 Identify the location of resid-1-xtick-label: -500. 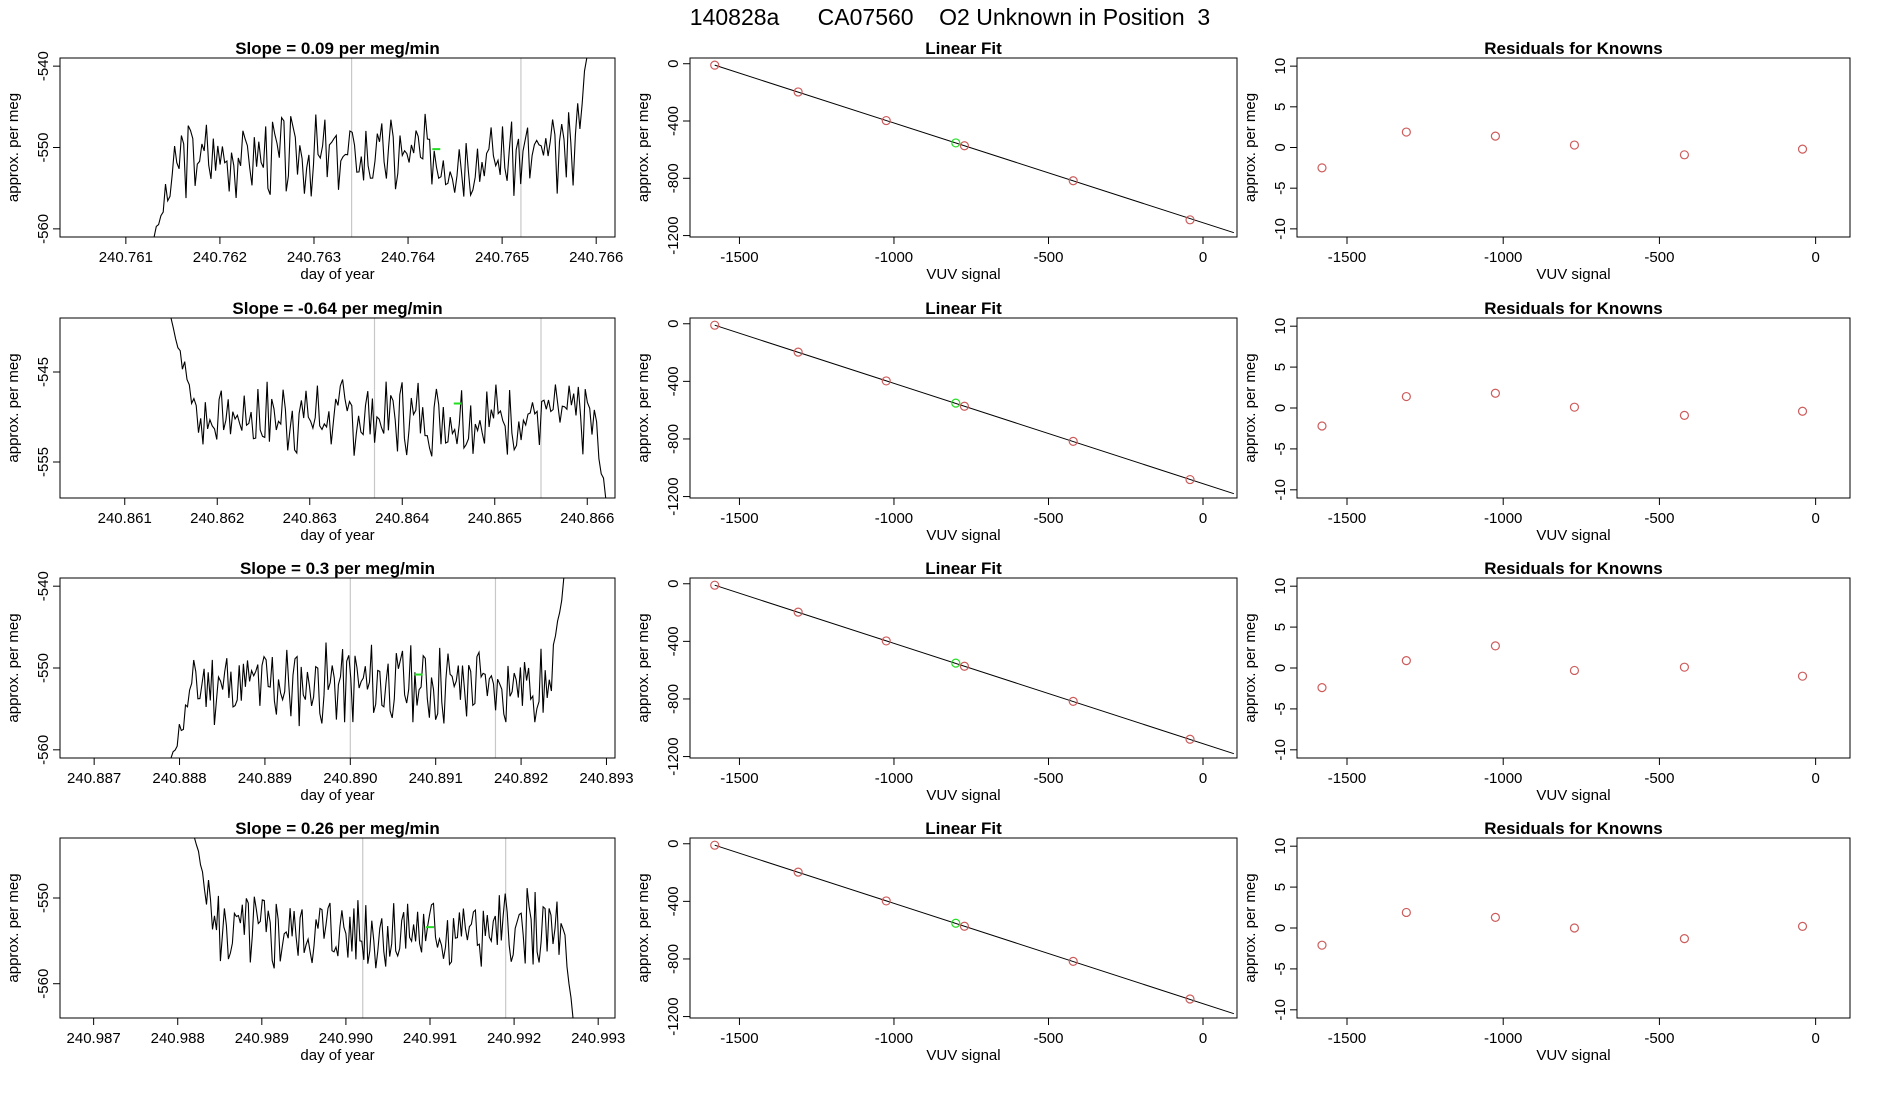
(1659, 257).